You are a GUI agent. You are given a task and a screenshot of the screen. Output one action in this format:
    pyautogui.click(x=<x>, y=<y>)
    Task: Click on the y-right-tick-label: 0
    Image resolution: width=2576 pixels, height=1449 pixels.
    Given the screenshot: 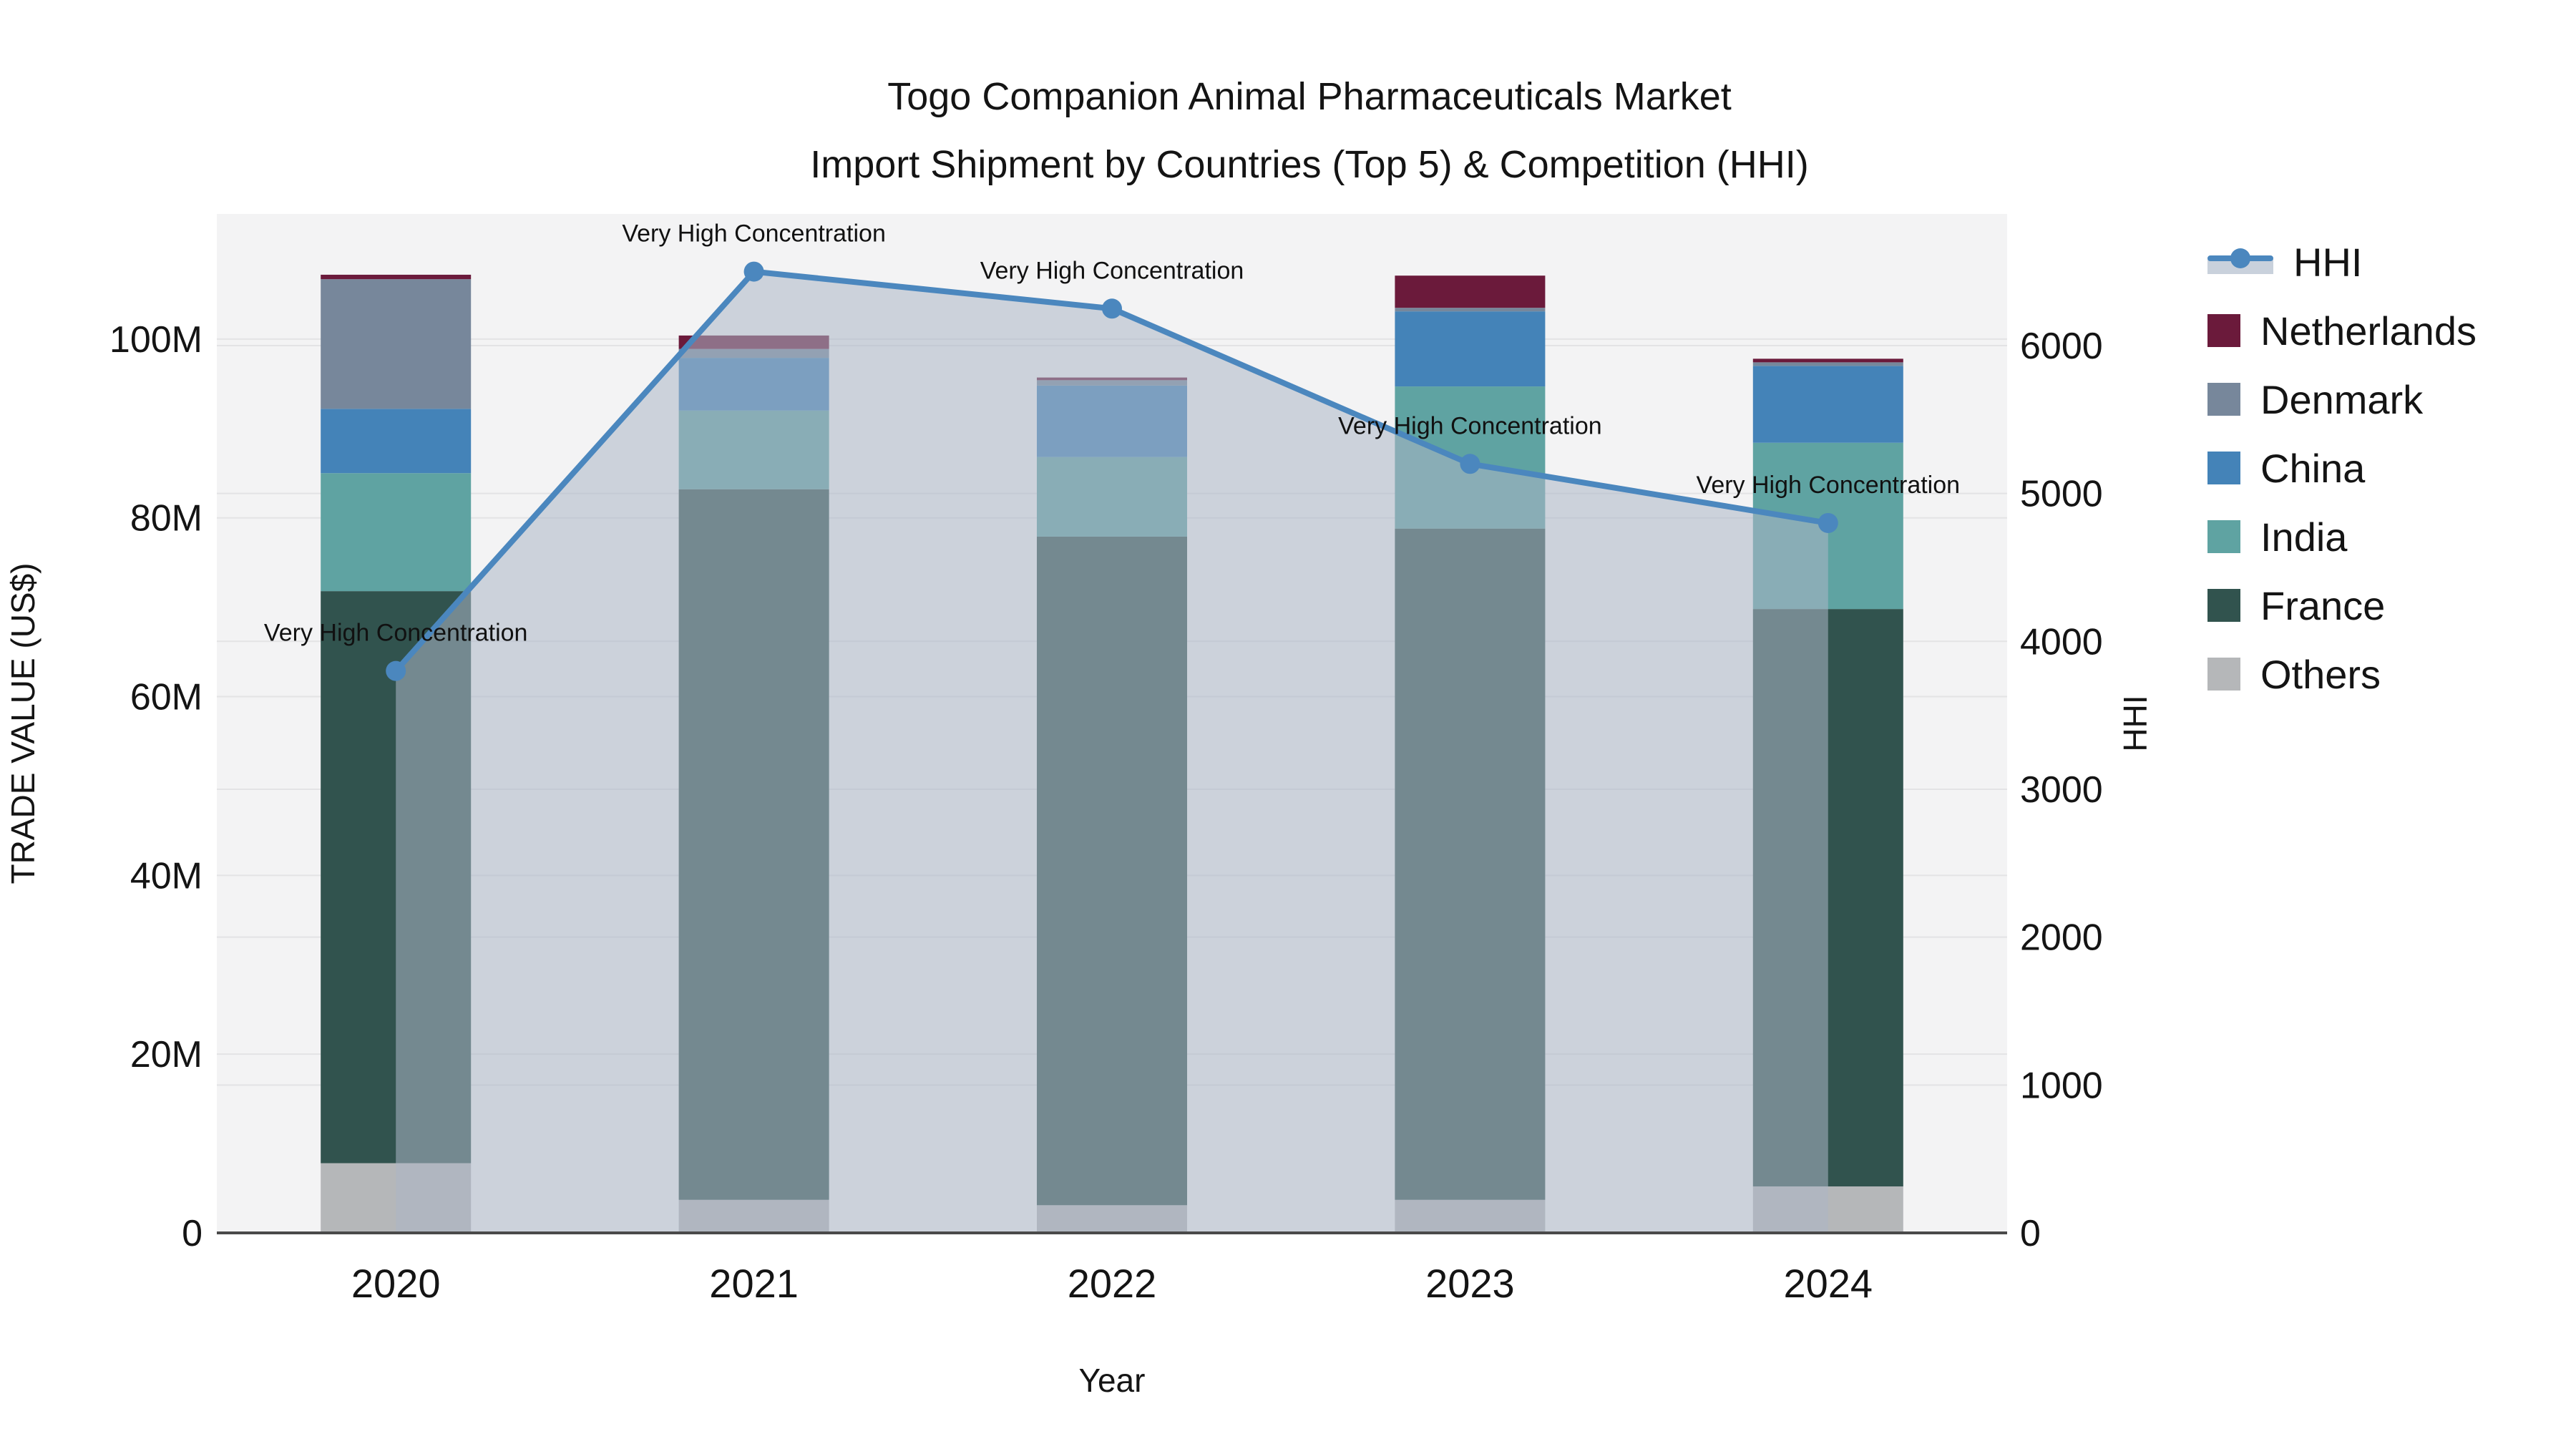 What is the action you would take?
    pyautogui.click(x=2030, y=1233)
    